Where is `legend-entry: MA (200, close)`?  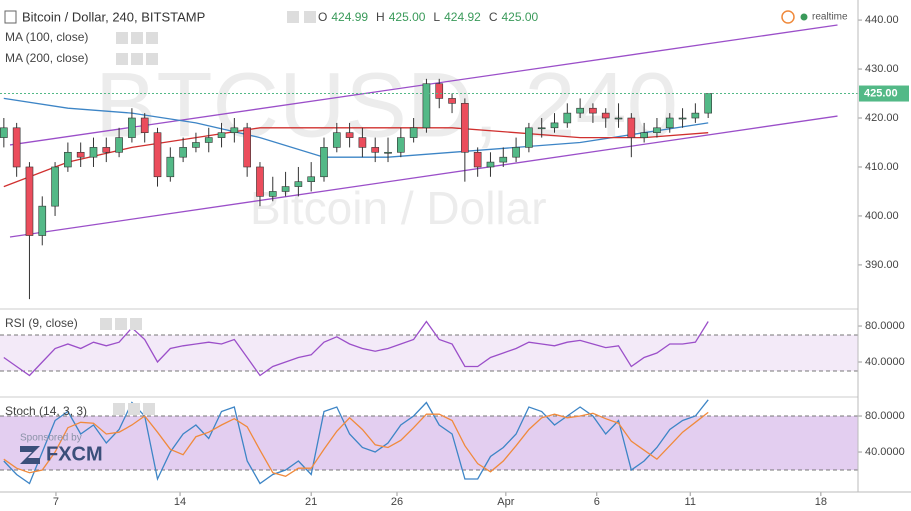 legend-entry: MA (200, close) is located at coordinates (46, 58).